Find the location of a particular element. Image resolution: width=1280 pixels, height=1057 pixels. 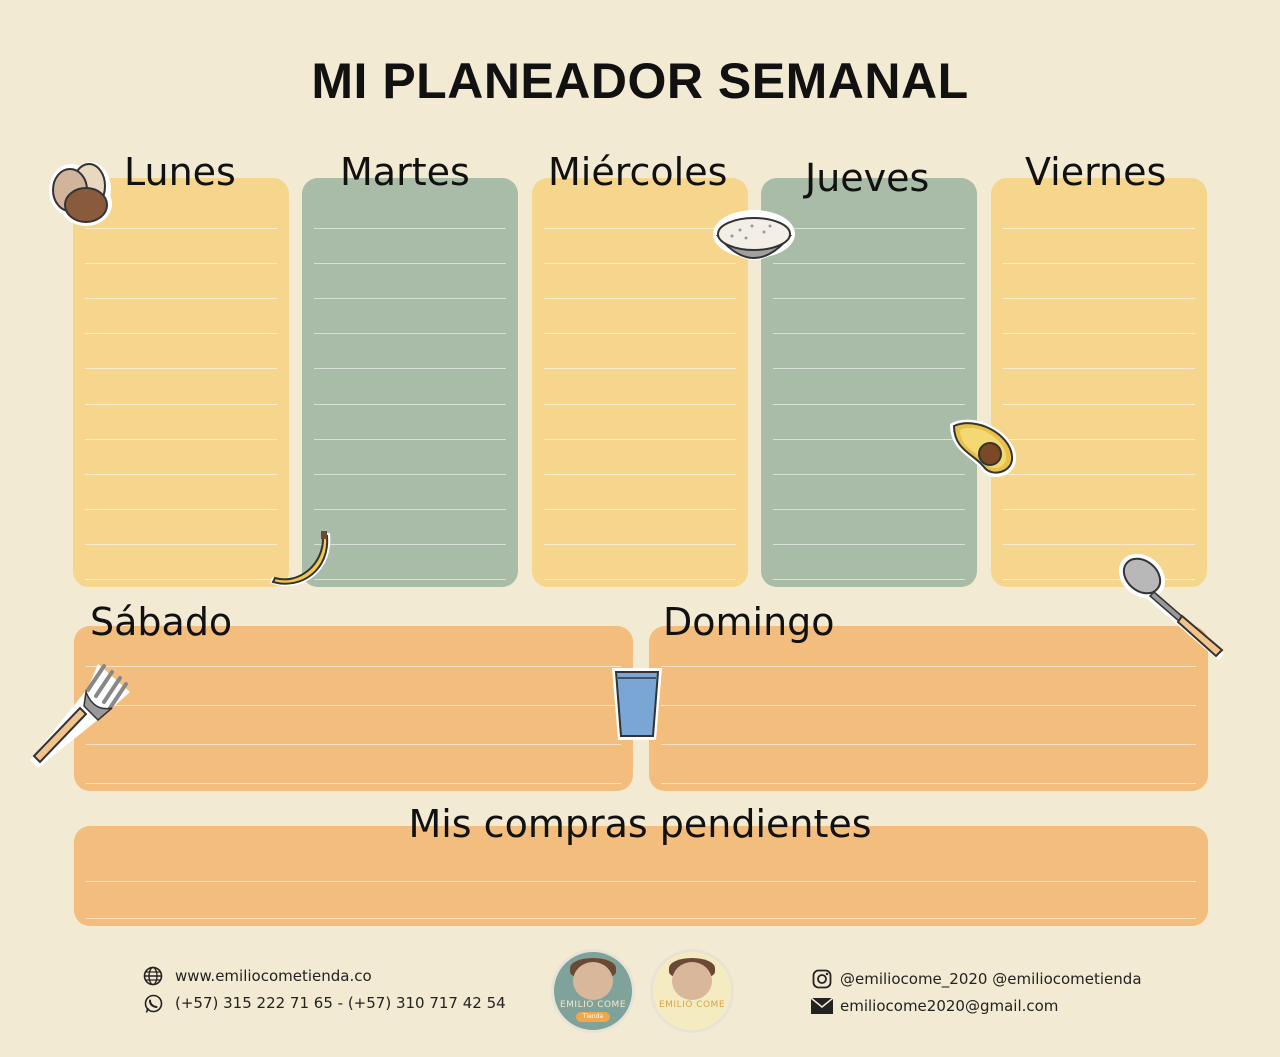

panel-miercoles is located at coordinates (640, 382).